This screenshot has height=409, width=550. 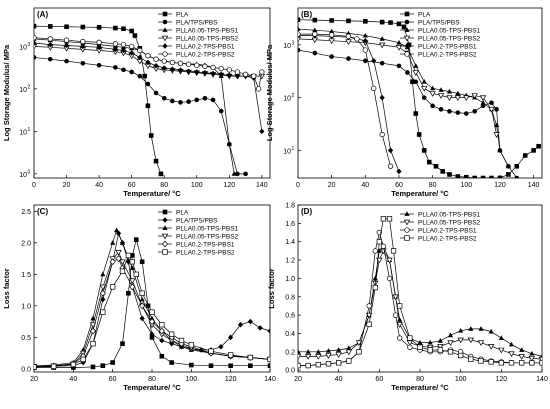 I want to click on y-tick-label: 0.6, so click(x=290, y=316).